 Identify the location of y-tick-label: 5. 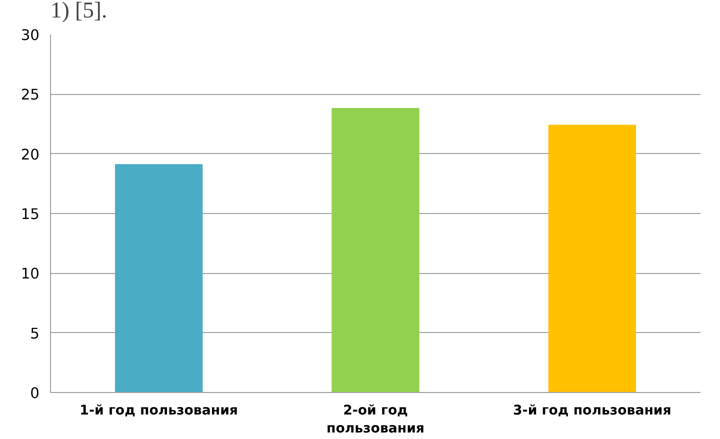
(35, 333).